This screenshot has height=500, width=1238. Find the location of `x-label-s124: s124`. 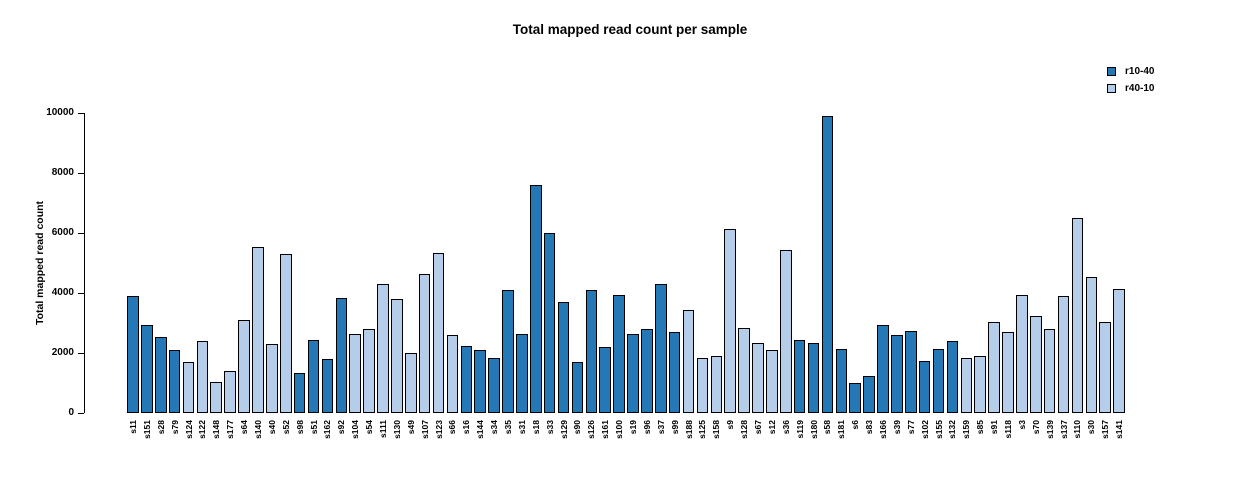

x-label-s124: s124 is located at coordinates (188, 429).